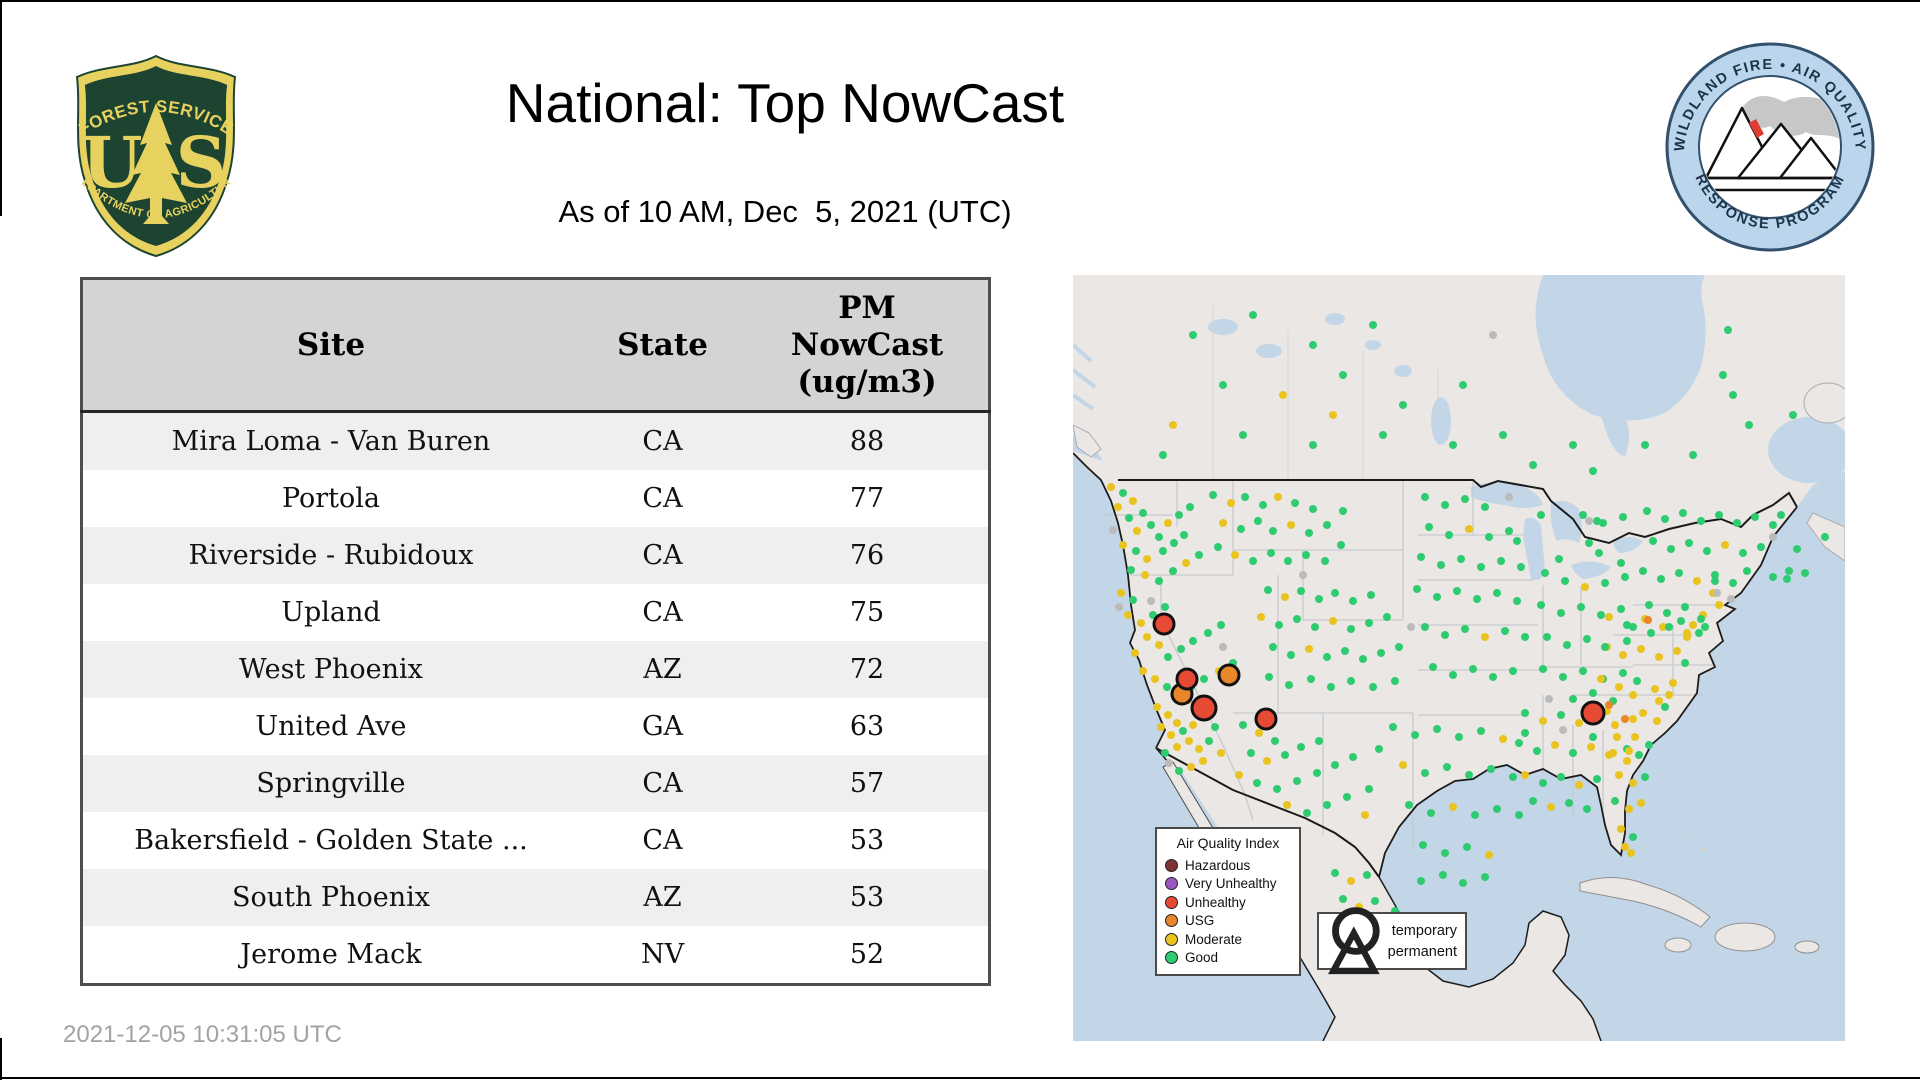  I want to click on state-cell: GA, so click(662, 726).